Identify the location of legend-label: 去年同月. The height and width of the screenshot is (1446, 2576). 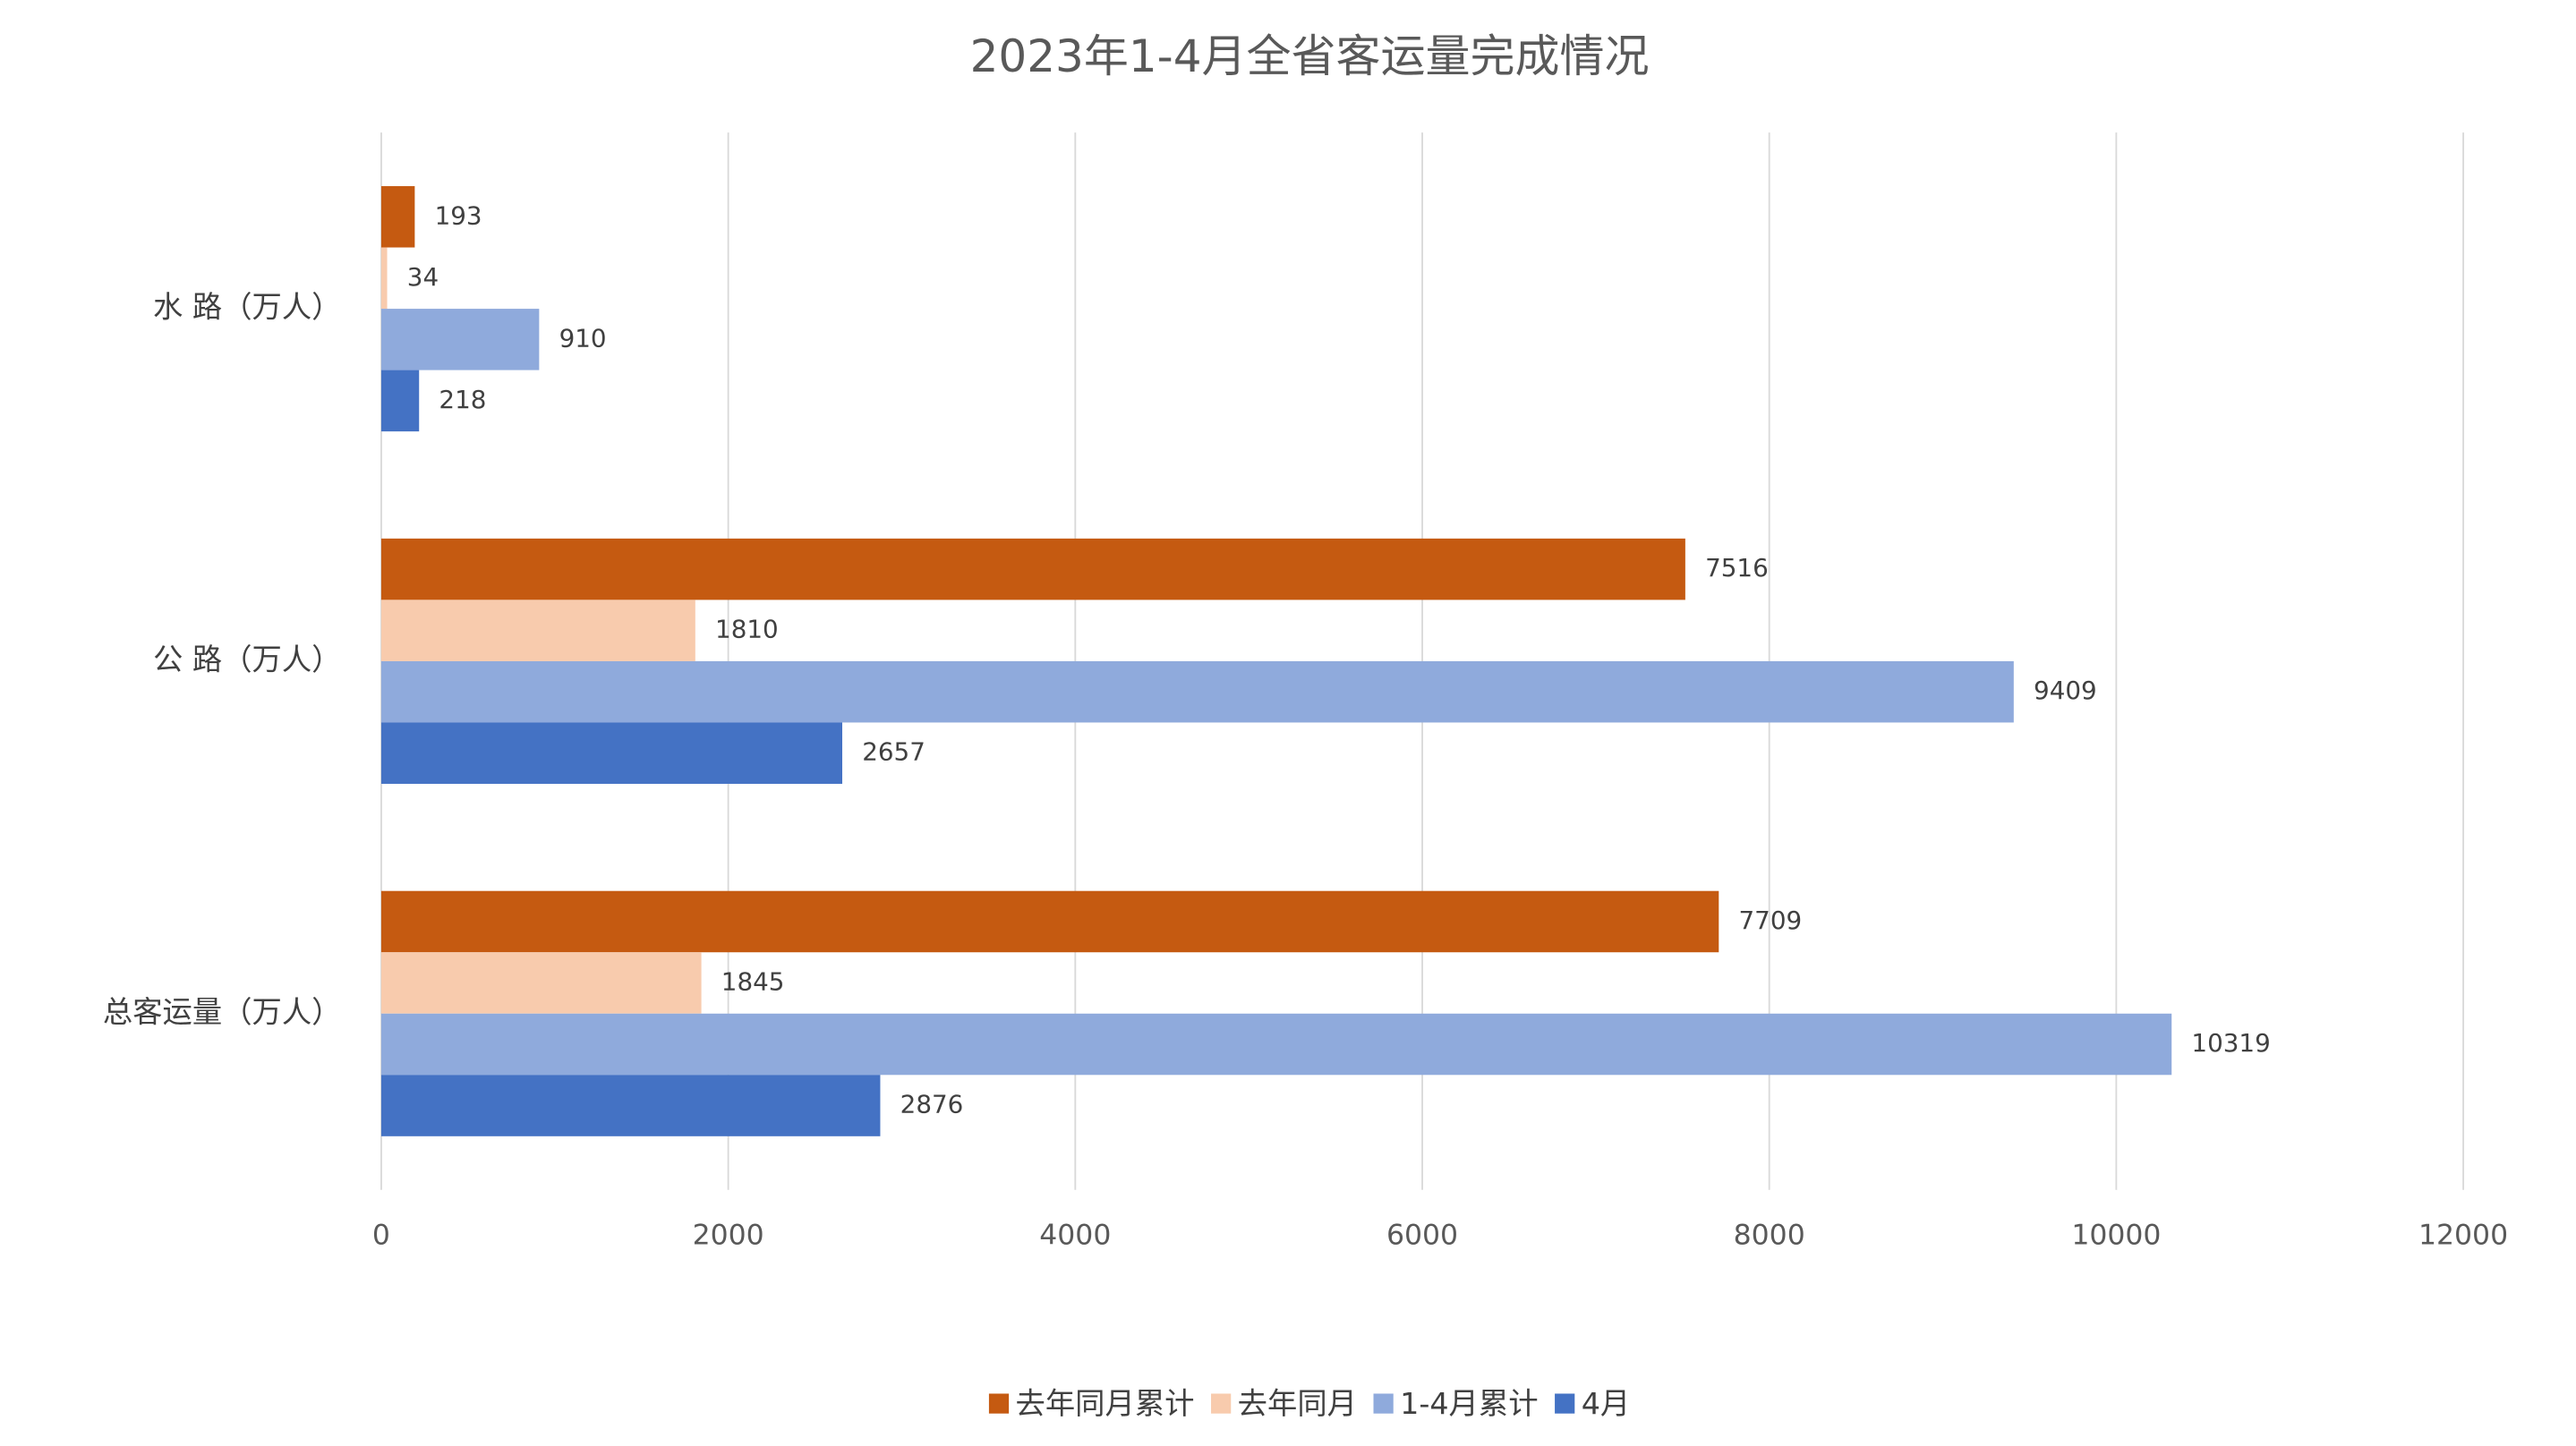
(1297, 1404).